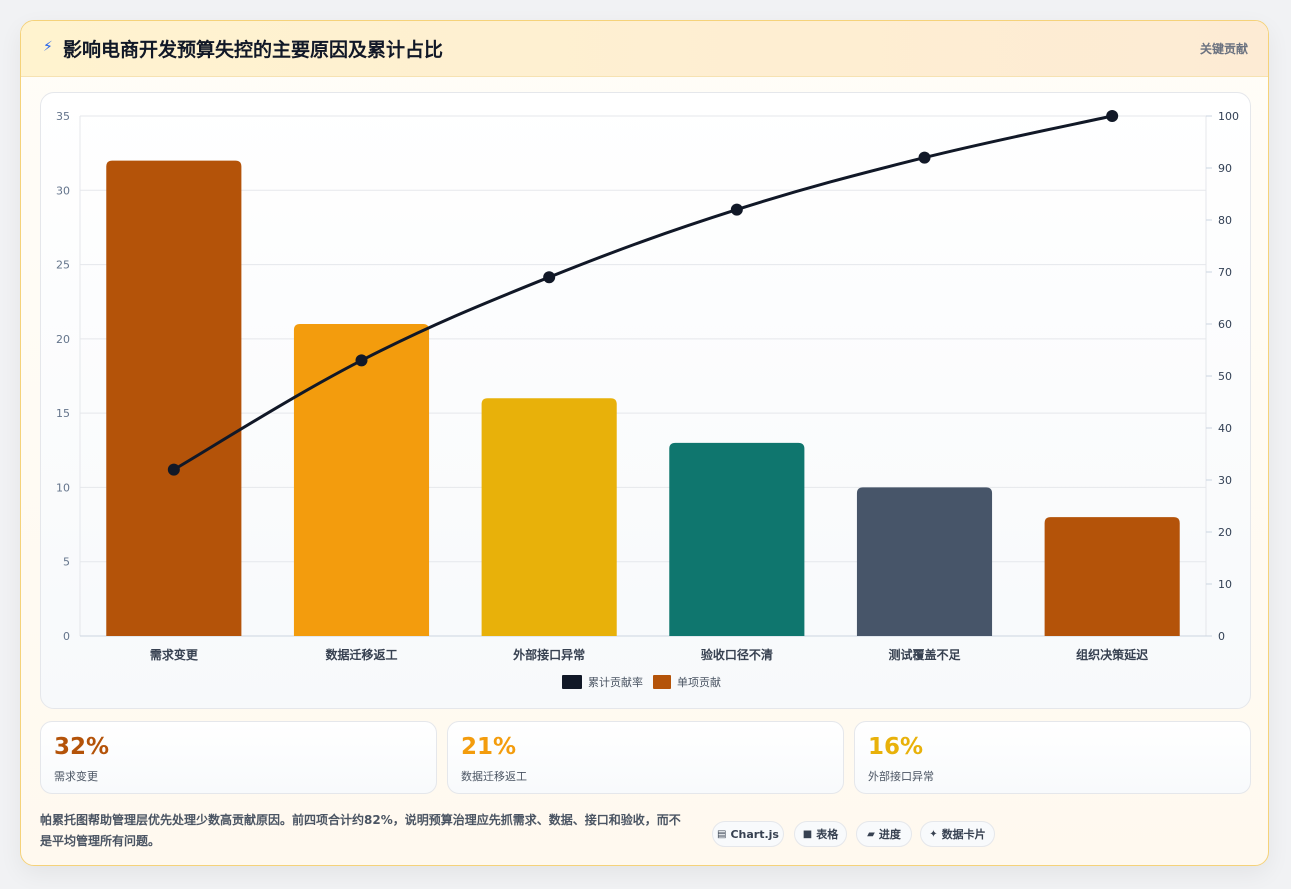 The height and width of the screenshot is (889, 1291). What do you see at coordinates (645, 757) in the screenshot?
I see `stat-card-2: 21% 数据迁移返工` at bounding box center [645, 757].